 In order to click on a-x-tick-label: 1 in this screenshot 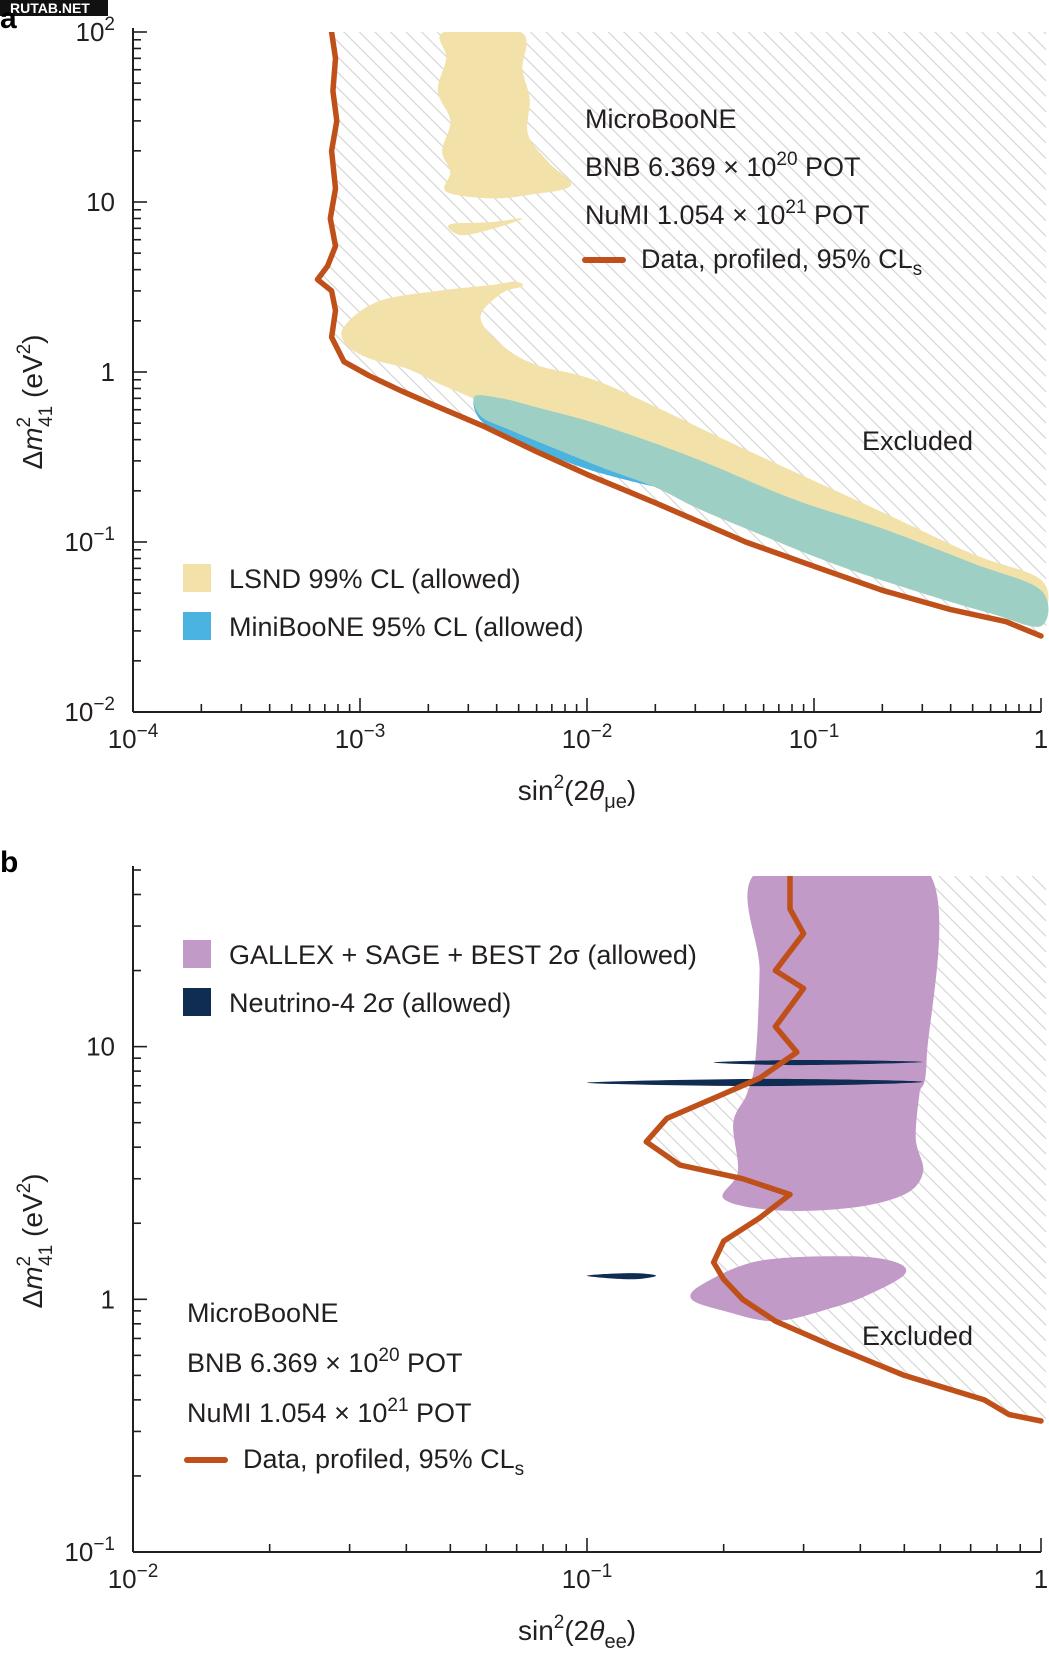, I will do `click(1041, 739)`.